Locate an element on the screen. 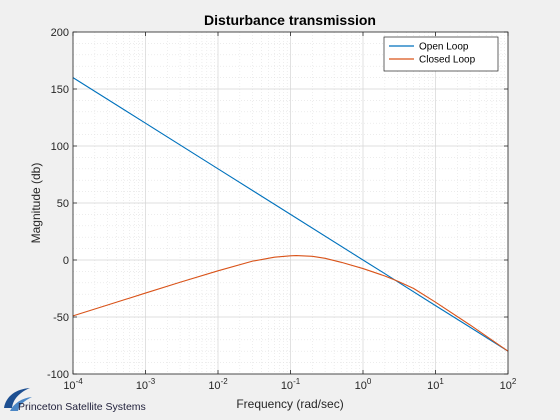  legend: Open Loop Closed Loop is located at coordinates (441, 54).